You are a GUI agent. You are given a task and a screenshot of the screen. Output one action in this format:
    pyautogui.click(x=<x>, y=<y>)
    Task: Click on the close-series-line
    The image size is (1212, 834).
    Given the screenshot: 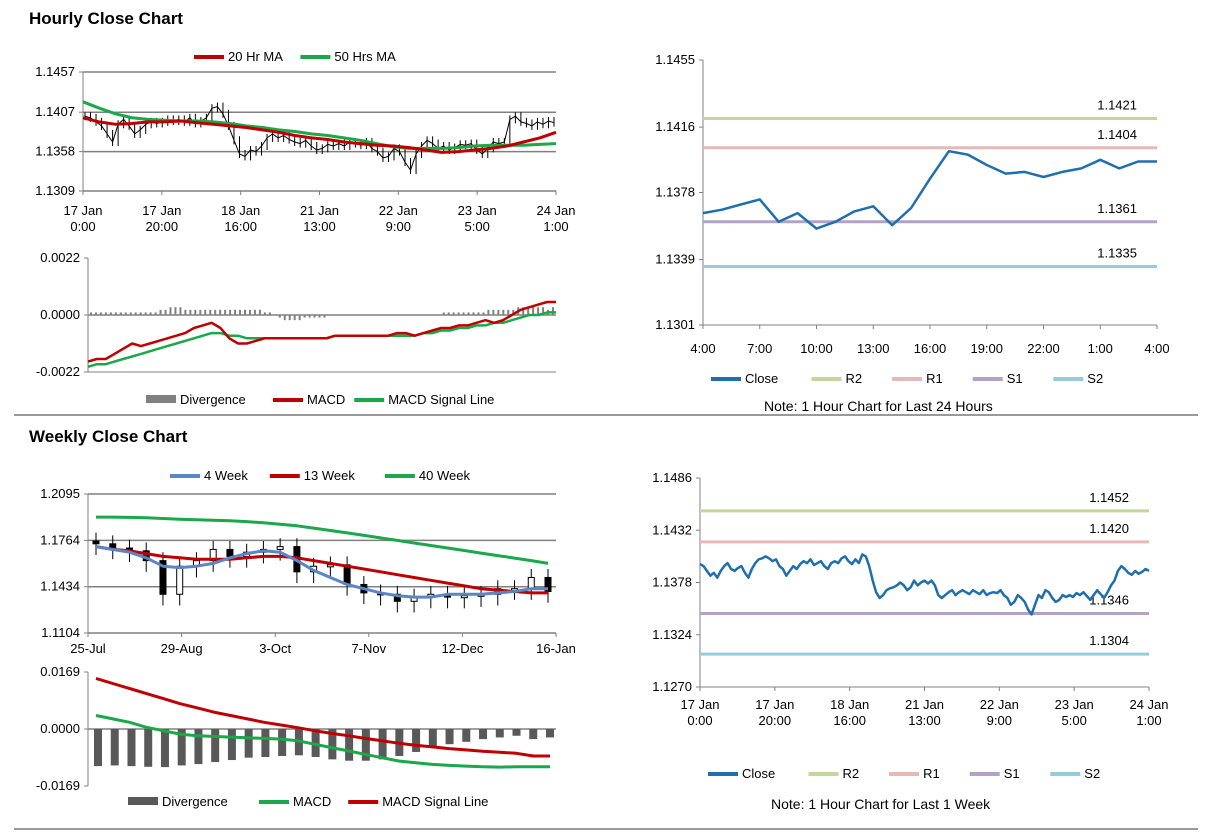 What is the action you would take?
    pyautogui.click(x=924, y=584)
    